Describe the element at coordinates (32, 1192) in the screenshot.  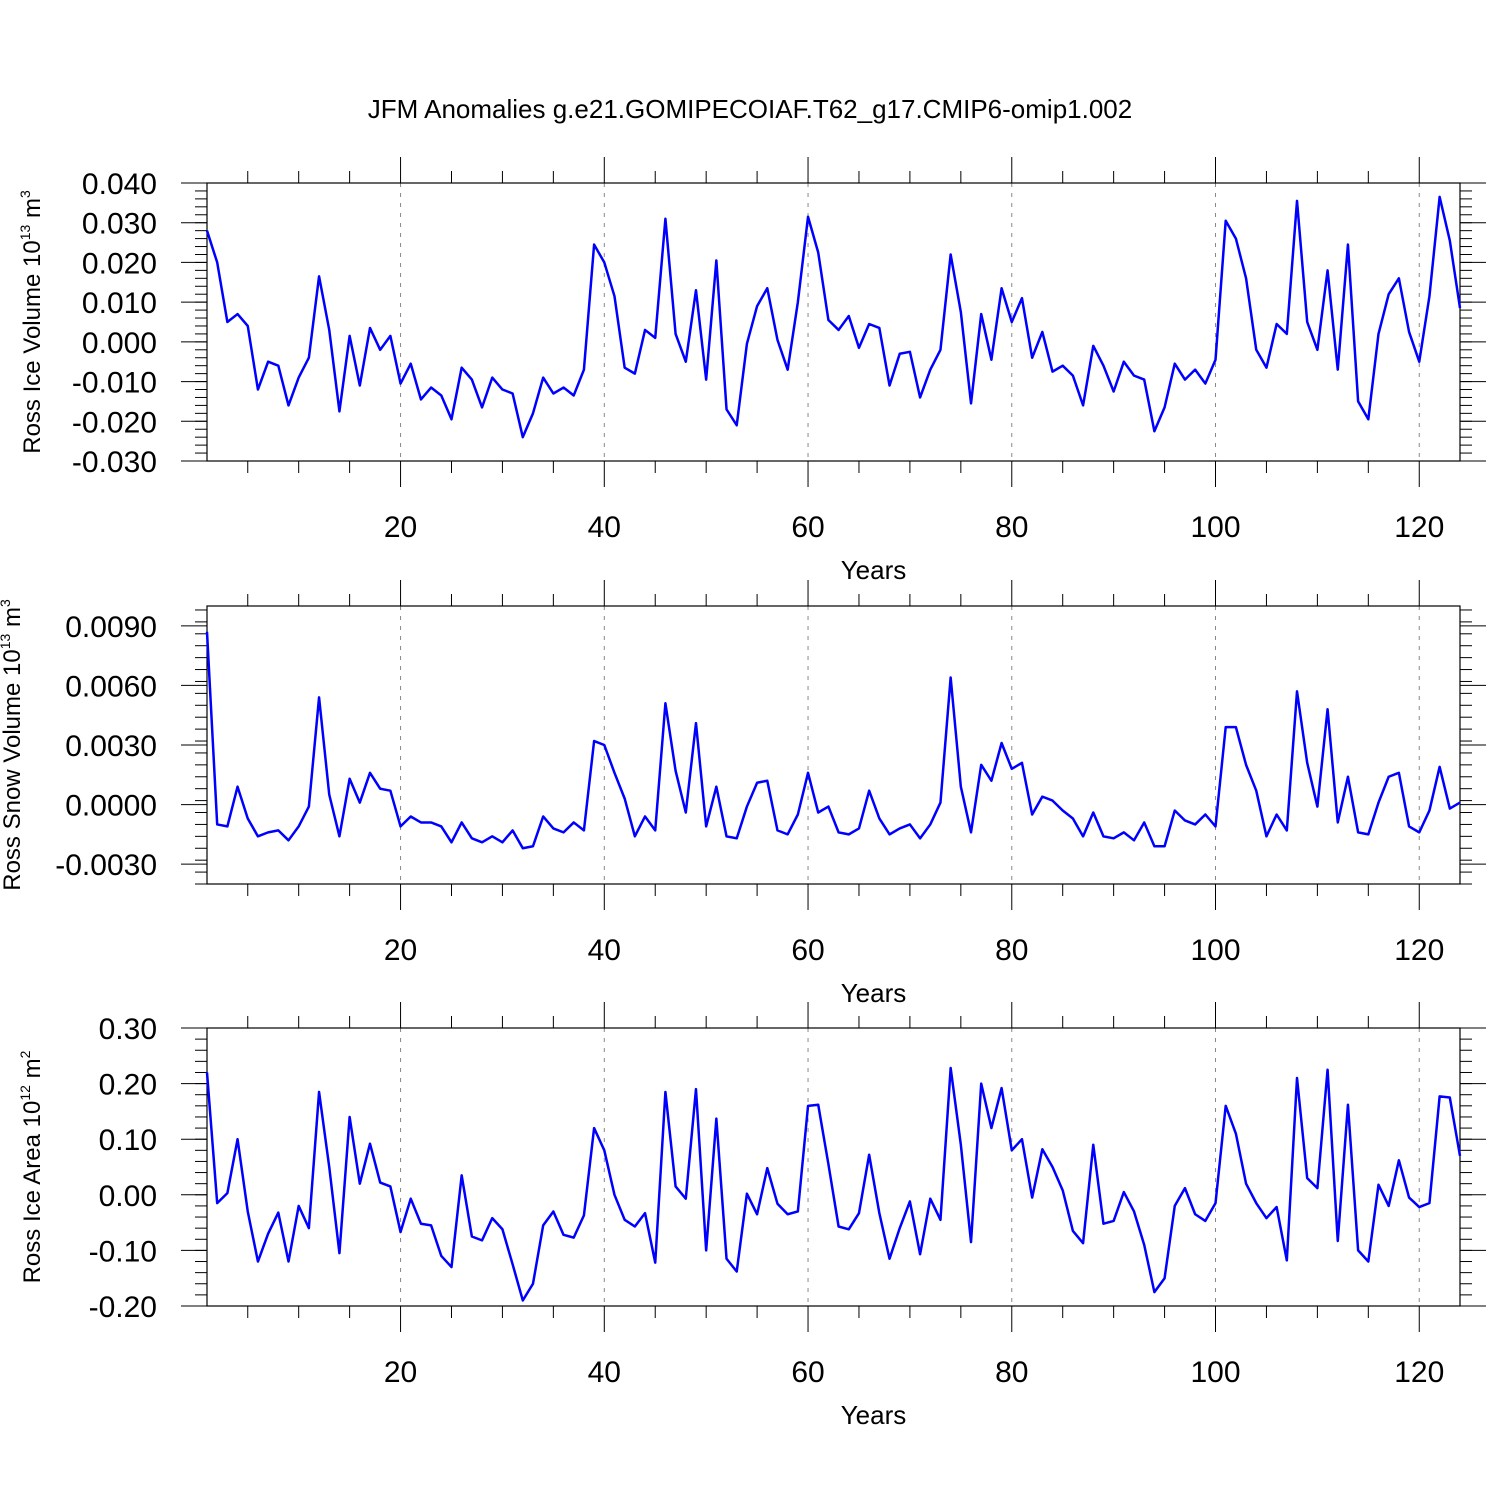
I see `y-axis-label-text: Ross Ice Area 10` at that location.